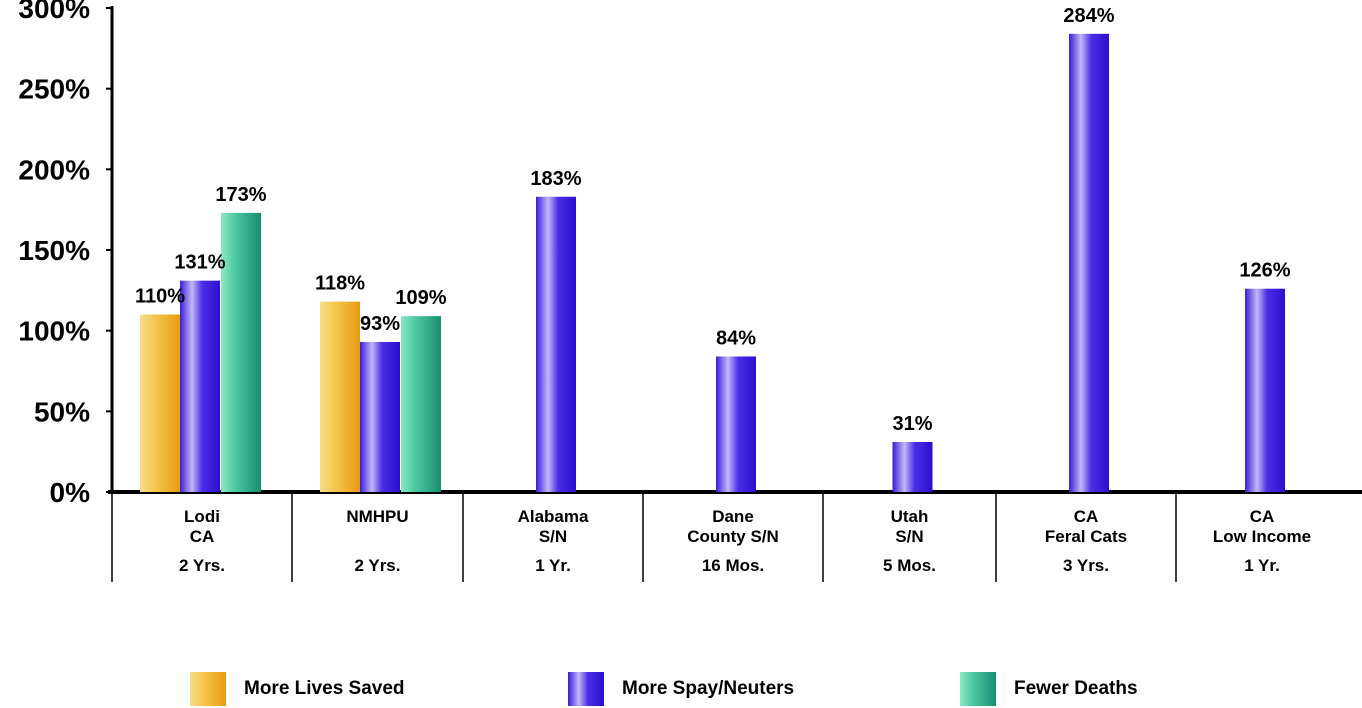  What do you see at coordinates (708, 688) in the screenshot?
I see `legend-label: More Spay/Neuters` at bounding box center [708, 688].